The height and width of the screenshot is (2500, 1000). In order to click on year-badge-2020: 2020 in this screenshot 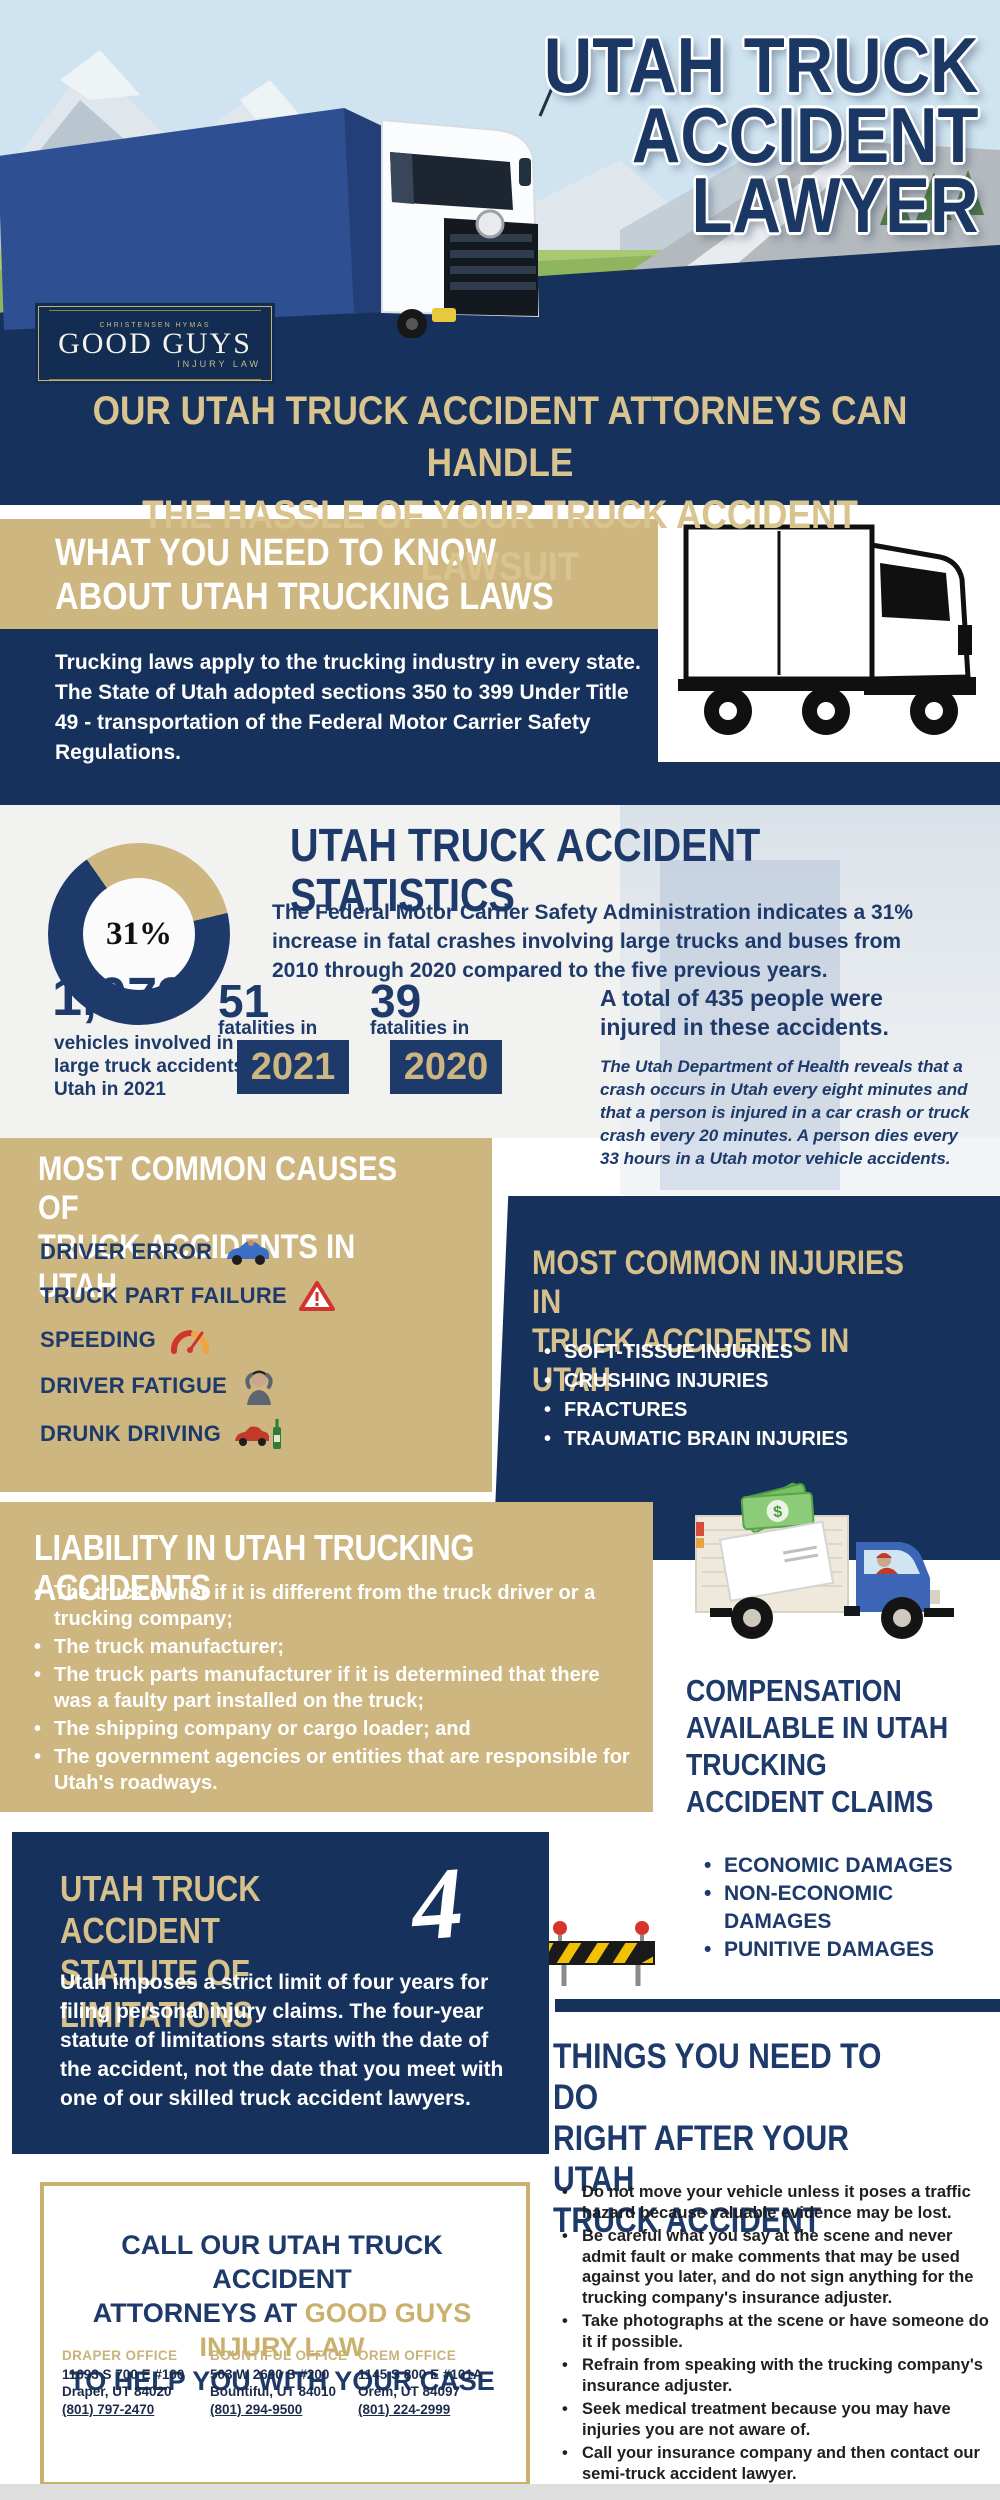, I will do `click(446, 1067)`.